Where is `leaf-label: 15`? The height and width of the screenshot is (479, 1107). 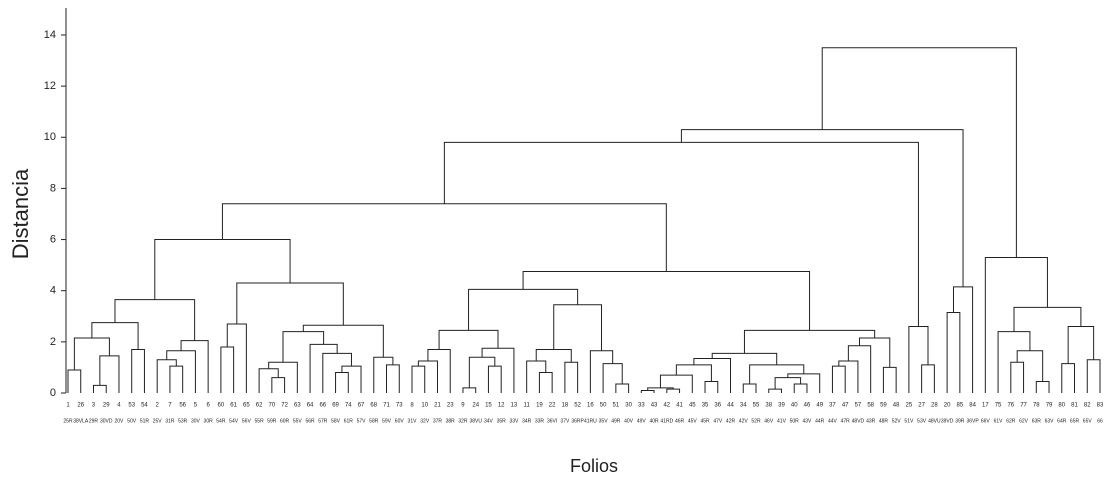
leaf-label: 15 is located at coordinates (488, 406).